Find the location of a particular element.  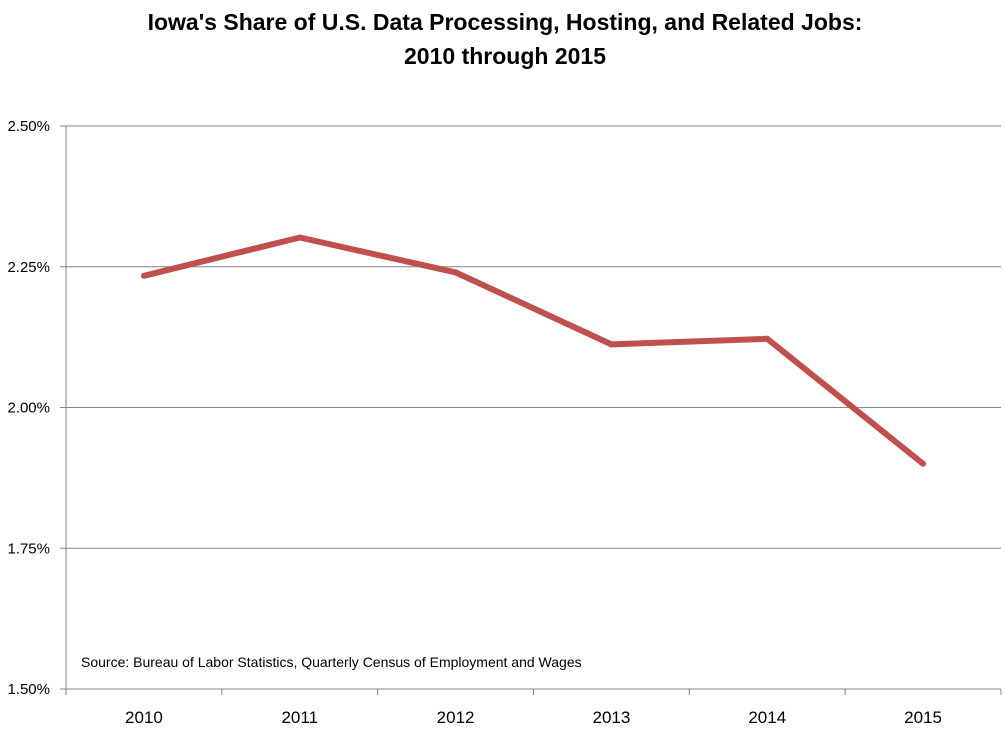

x-axis: 2010 2011 2012 2013 2014 2015 is located at coordinates (533, 707).